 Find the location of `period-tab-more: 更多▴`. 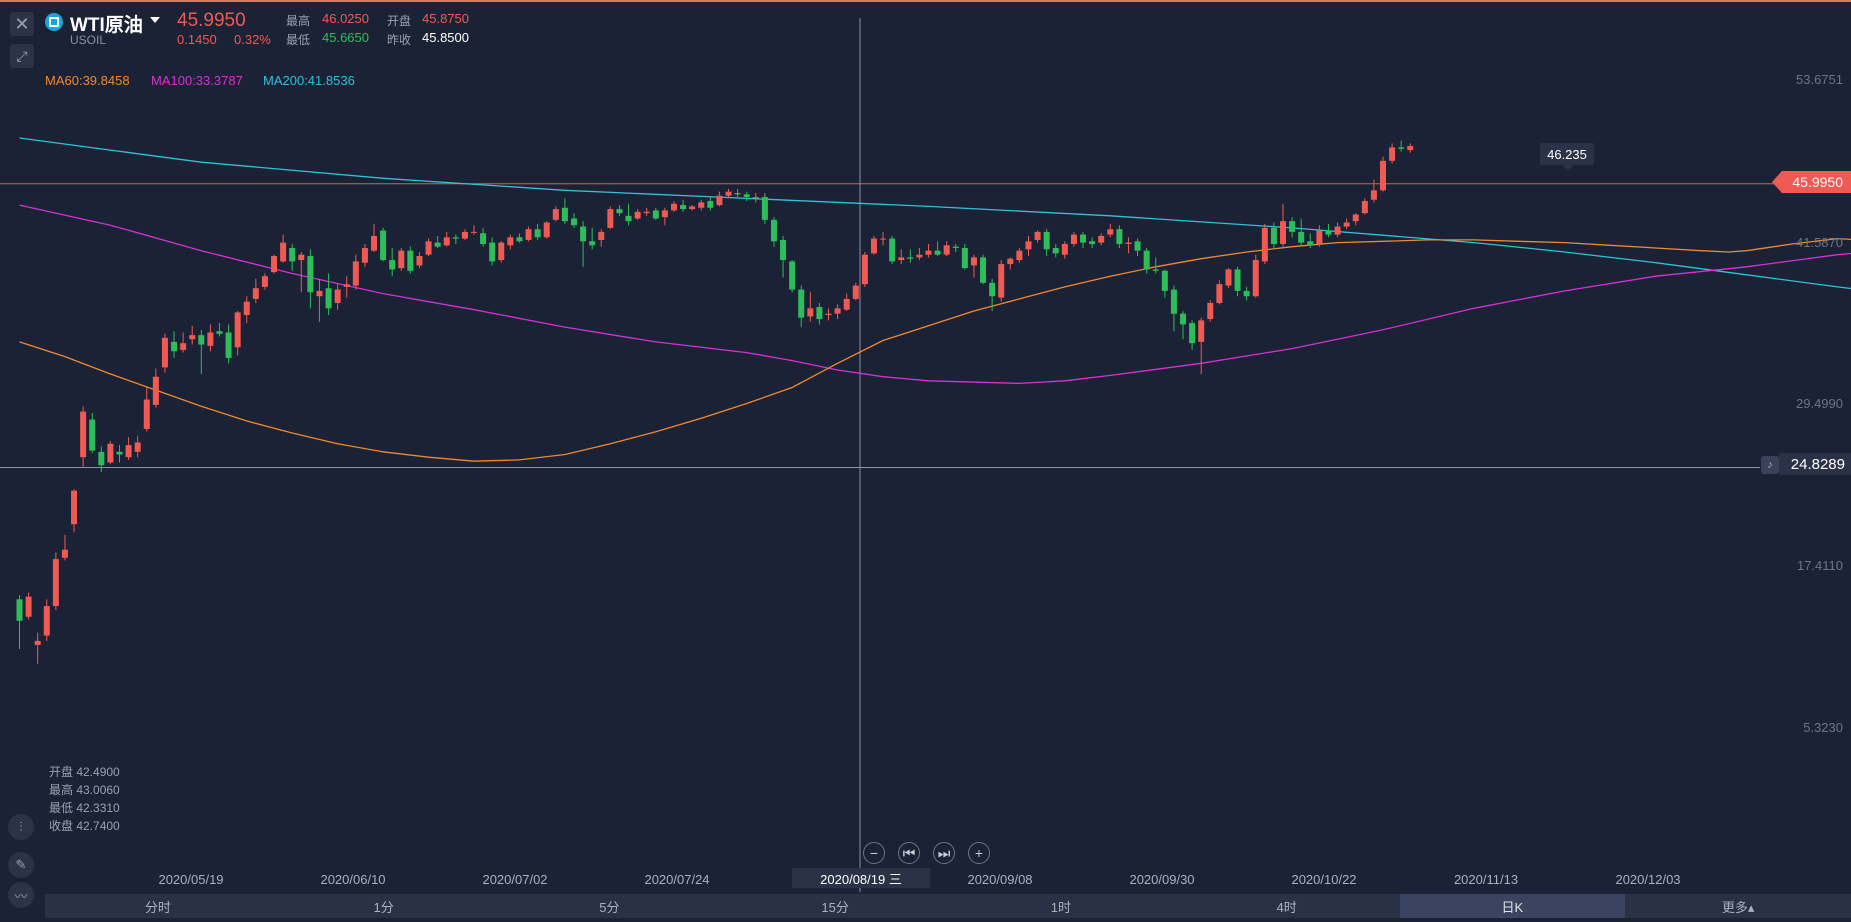

period-tab-more: 更多▴ is located at coordinates (1738, 907).